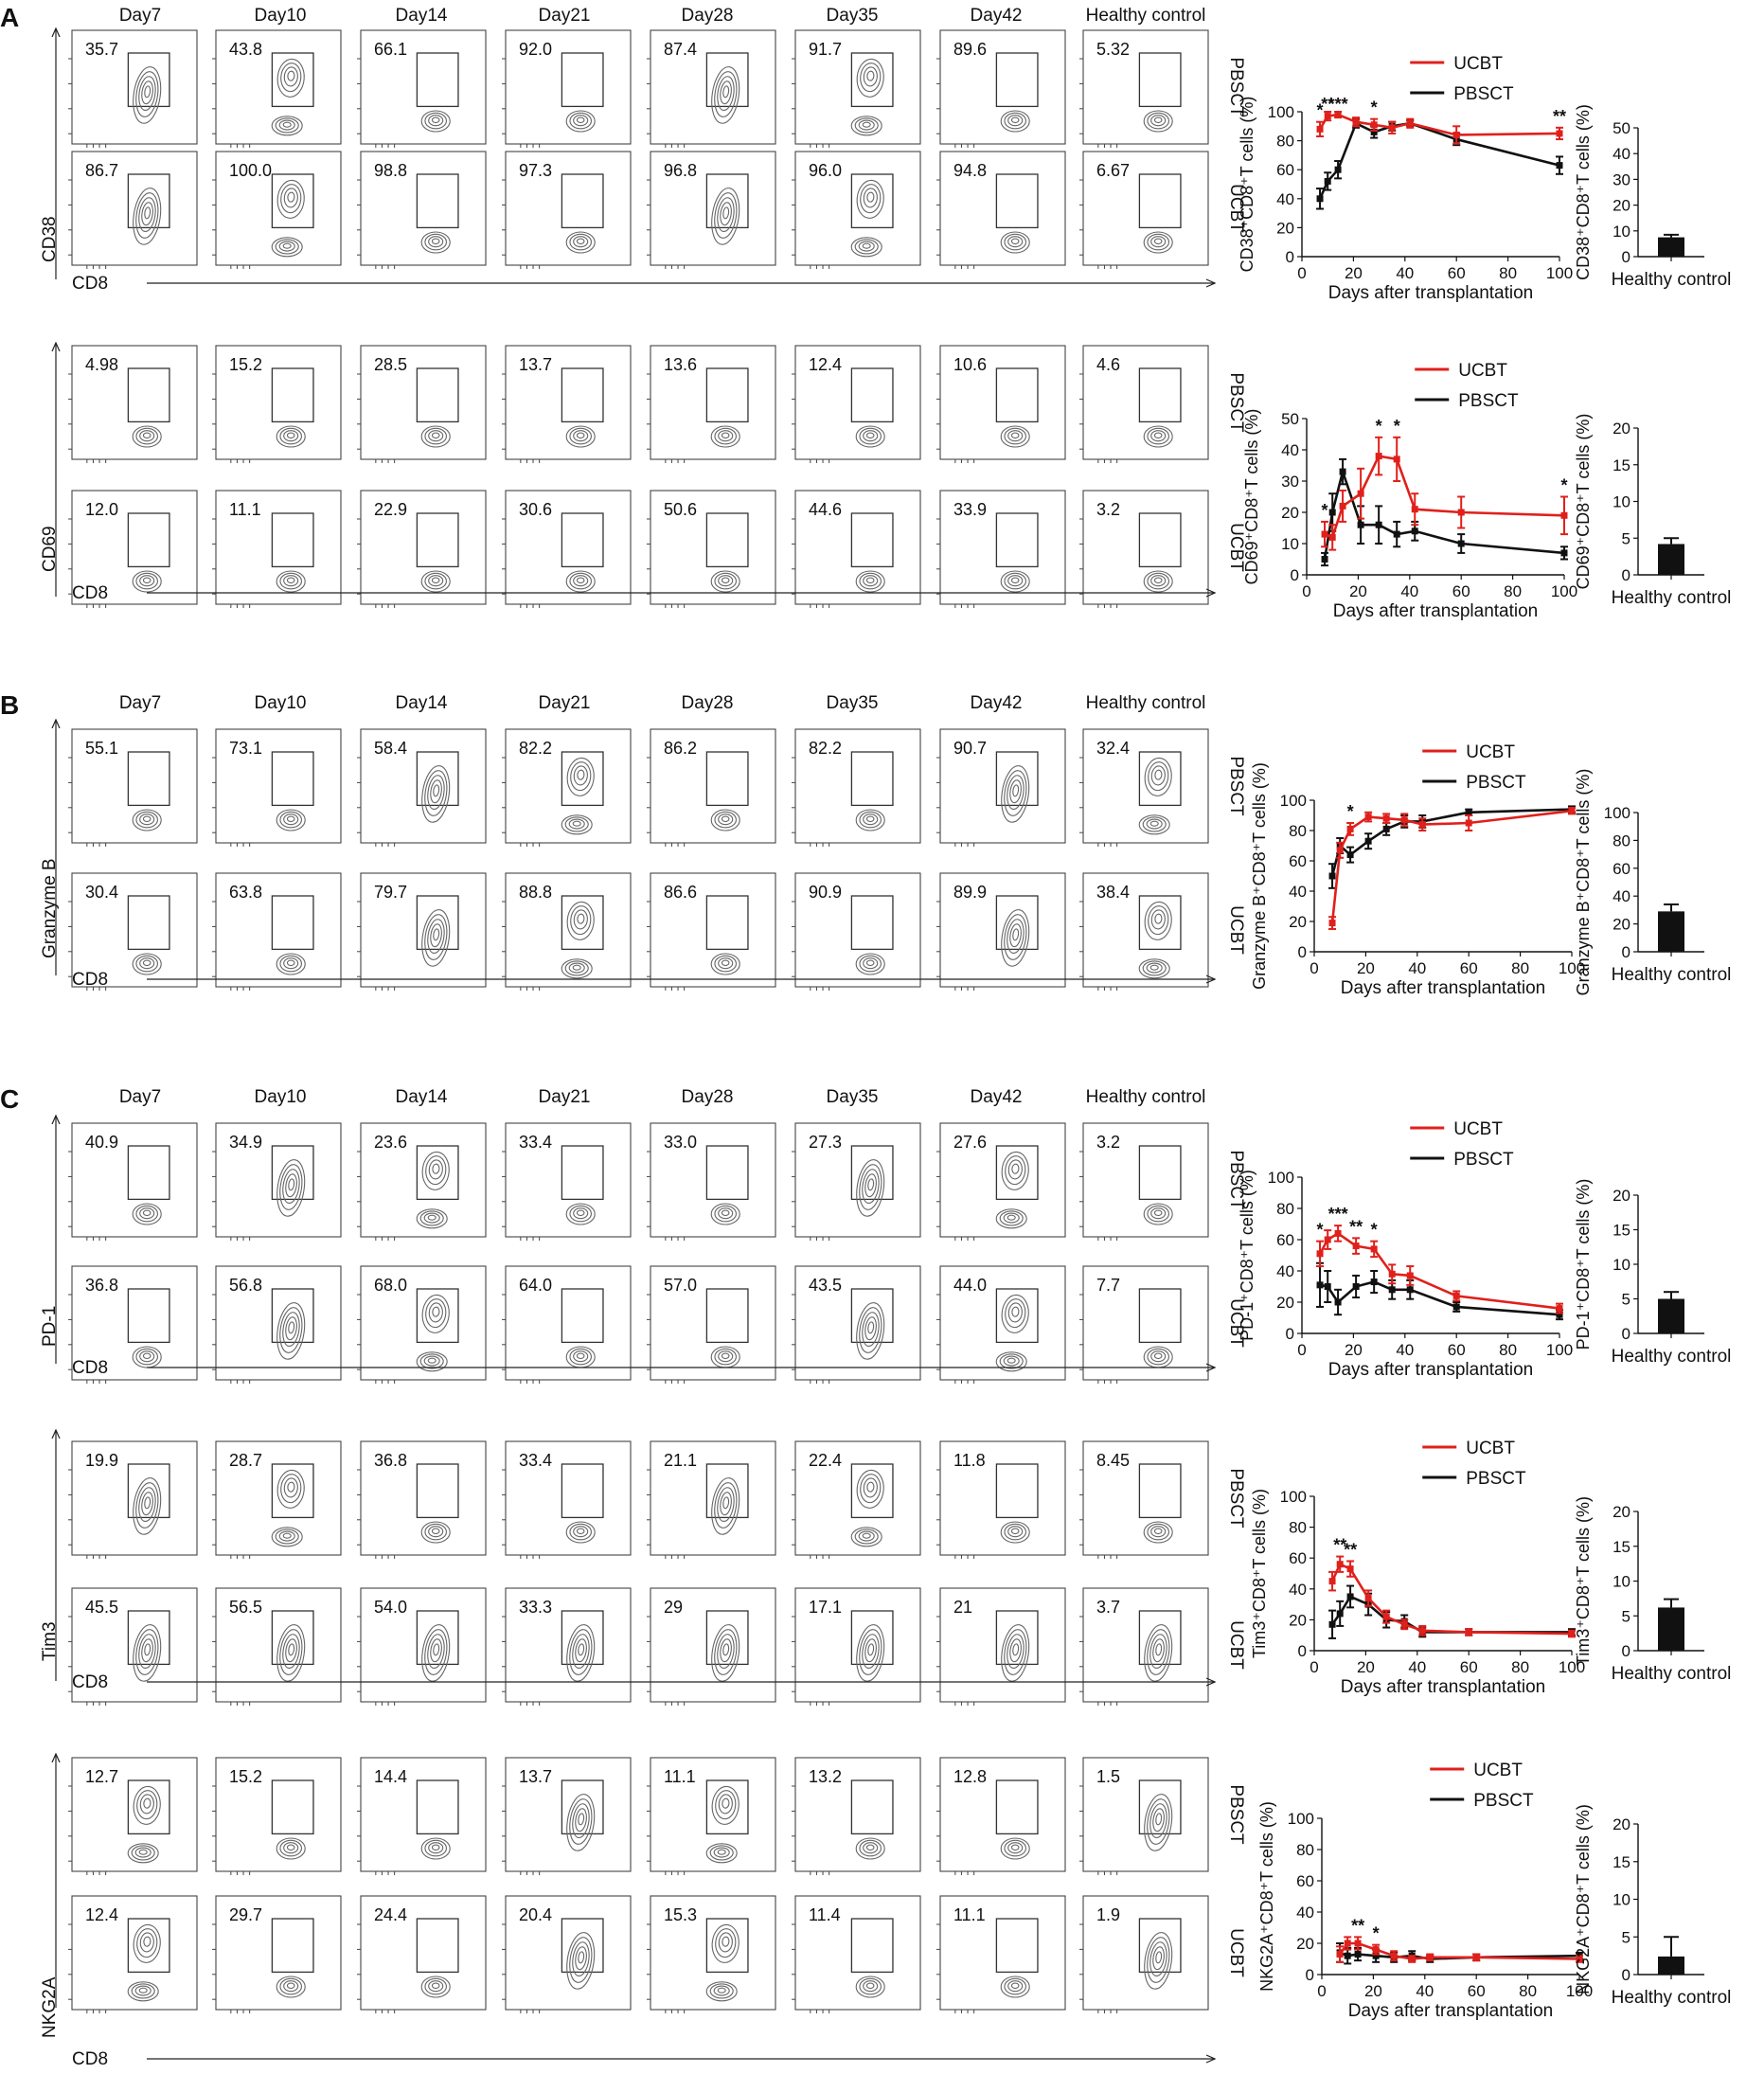 This screenshot has height=2074, width=1764. Describe the element at coordinates (825, 1776) in the screenshot. I see `gate-percentage: 13.2` at that location.